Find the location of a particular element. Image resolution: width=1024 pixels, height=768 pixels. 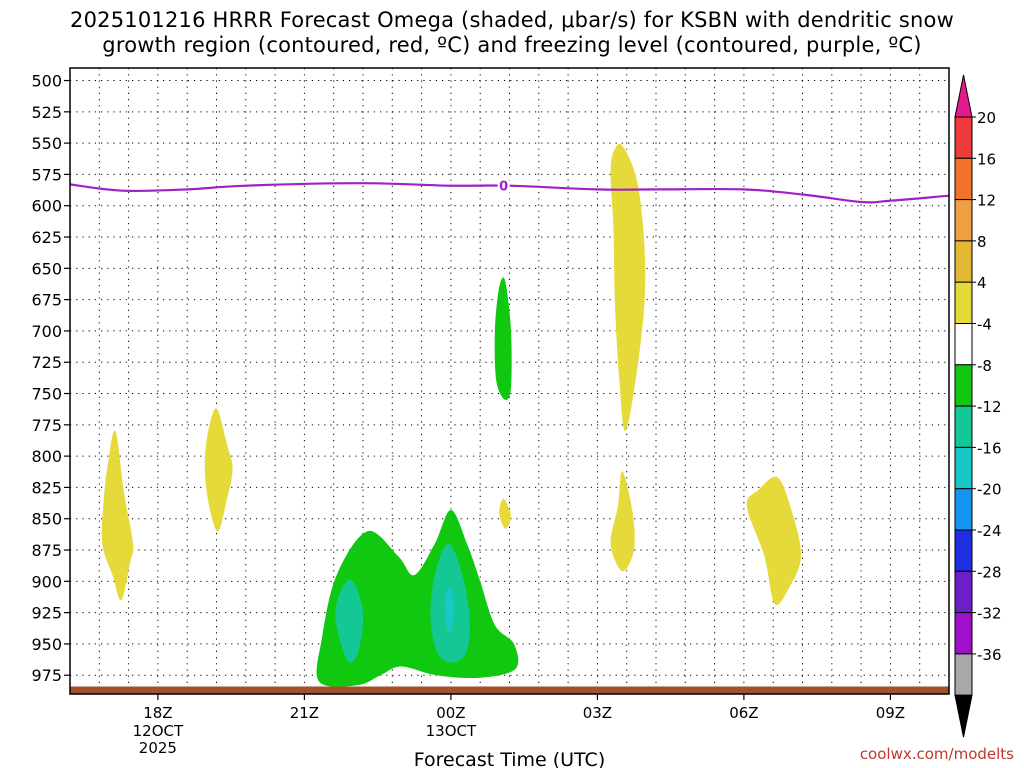

omega-region-neg4 is located at coordinates (503, 339).